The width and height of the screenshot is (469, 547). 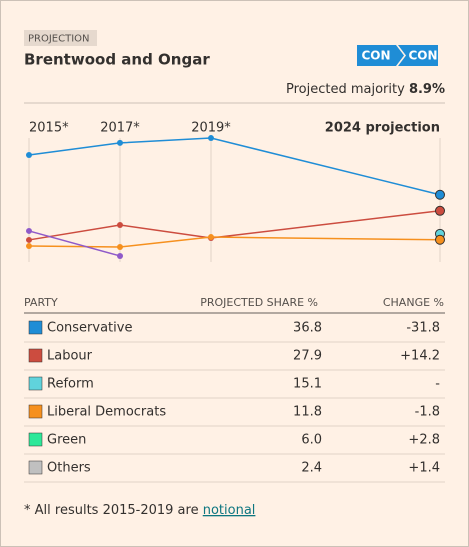 I want to click on tag: PROJECTION, so click(x=59, y=39).